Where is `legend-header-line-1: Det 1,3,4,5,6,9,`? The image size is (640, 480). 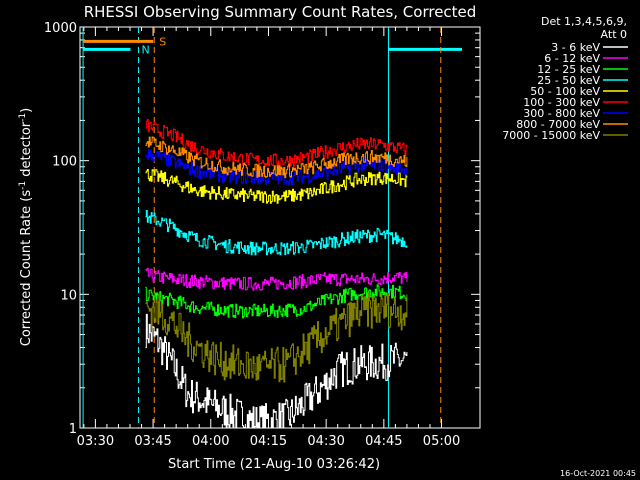 legend-header-line-1: Det 1,3,4,5,6,9, is located at coordinates (584, 21).